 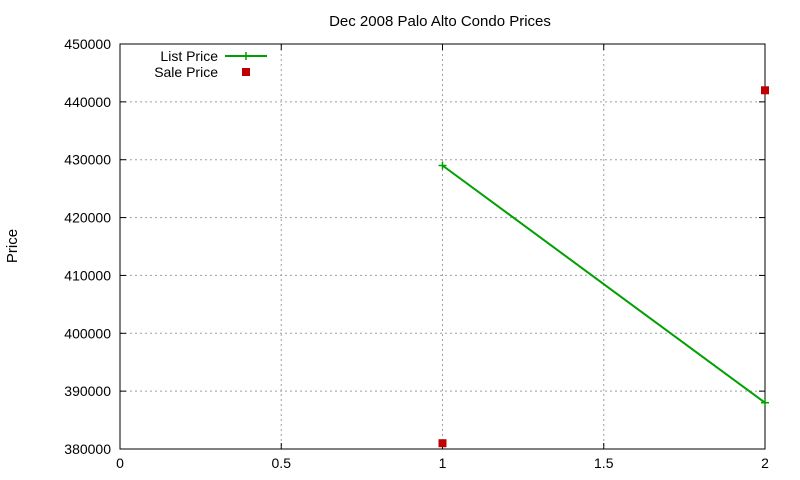 What do you see at coordinates (120, 463) in the screenshot?
I see `x-tick-label: 0` at bounding box center [120, 463].